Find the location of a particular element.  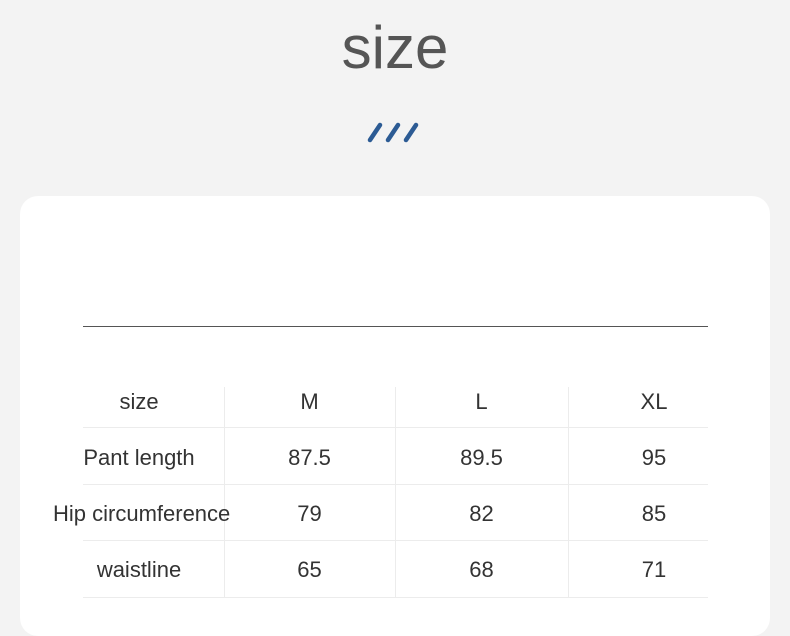

header-cell: XL is located at coordinates (654, 401).